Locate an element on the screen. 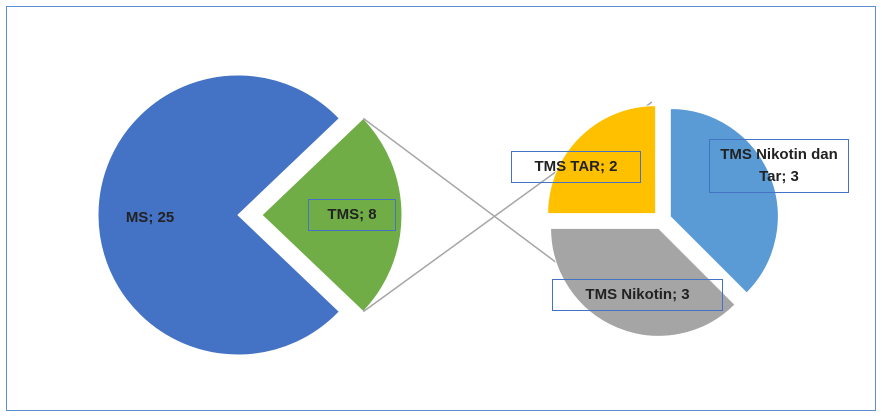 This screenshot has width=883, height=418. data-label: TMS Nikotin dan Tar; 3 is located at coordinates (779, 166).